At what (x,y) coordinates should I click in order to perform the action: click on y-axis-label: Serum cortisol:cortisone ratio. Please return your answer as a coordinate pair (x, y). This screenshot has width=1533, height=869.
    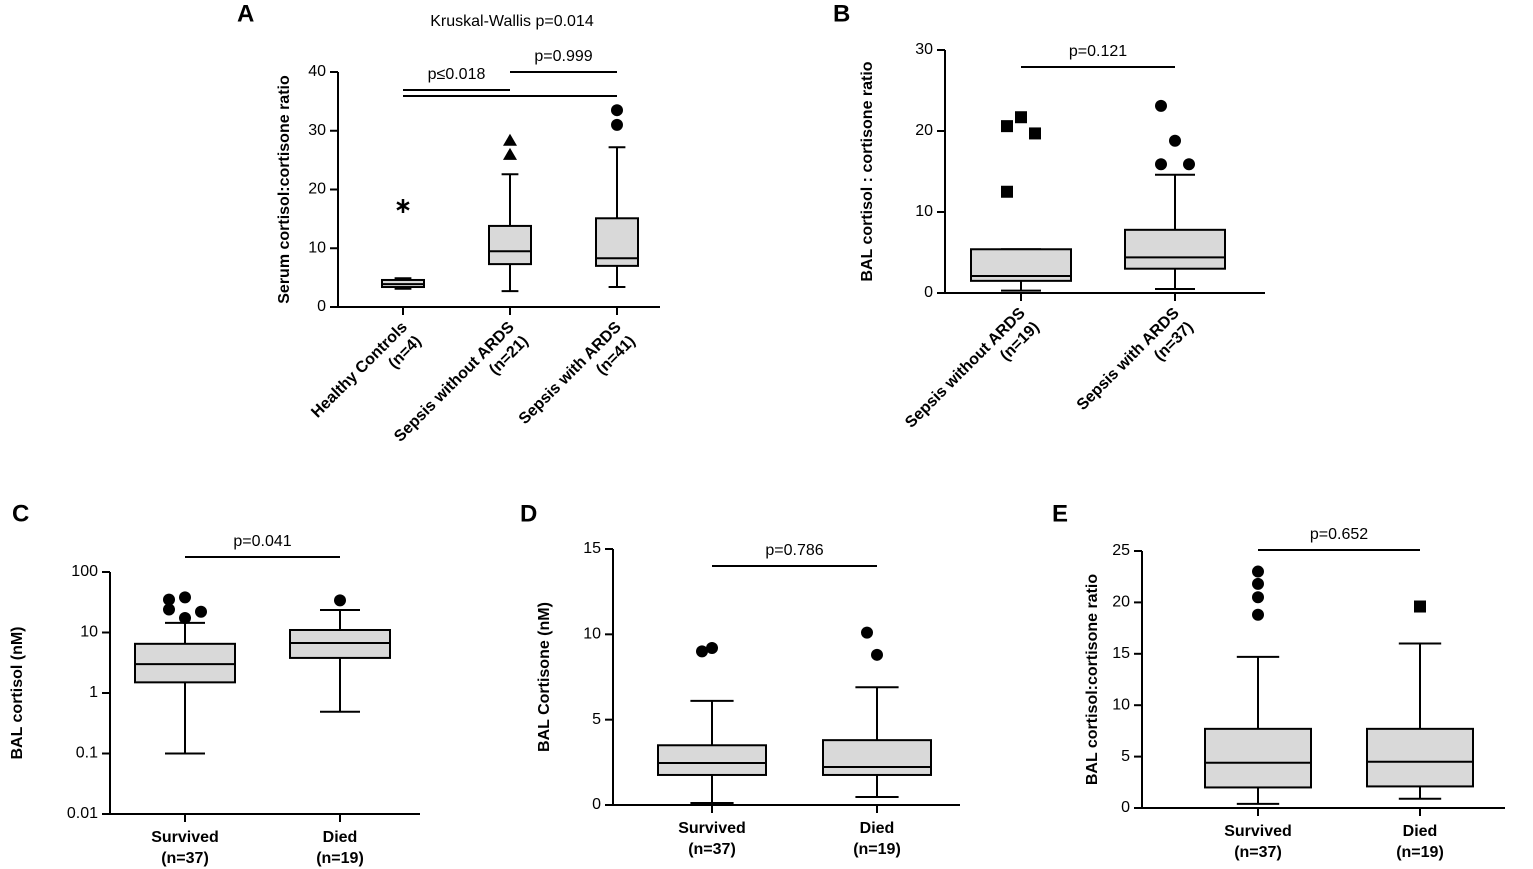
    Looking at the image, I should click on (284, 189).